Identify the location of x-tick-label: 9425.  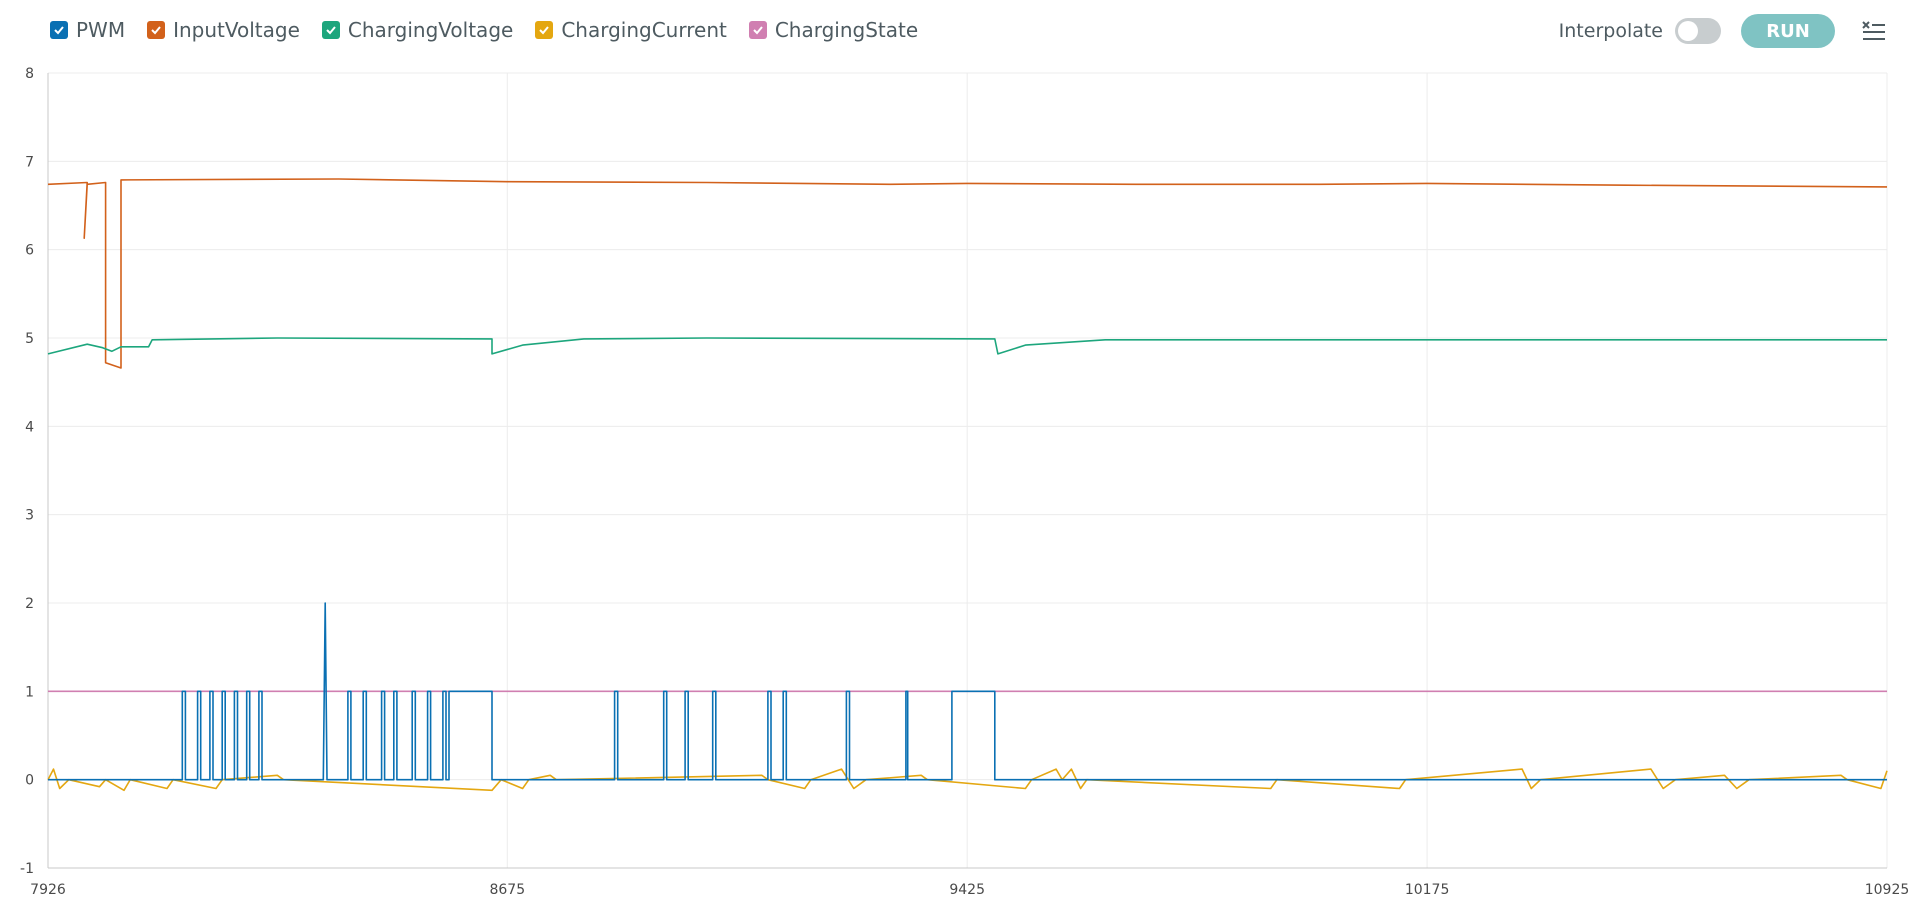
(967, 890).